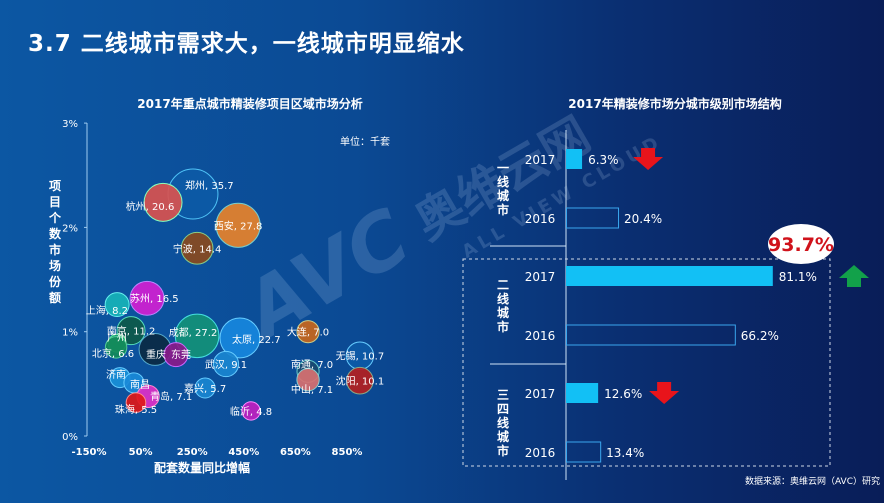  Describe the element at coordinates (674, 103) in the screenshot. I see `bar-chart-title: 2017年精装修市场分城市级别市场结构` at that location.